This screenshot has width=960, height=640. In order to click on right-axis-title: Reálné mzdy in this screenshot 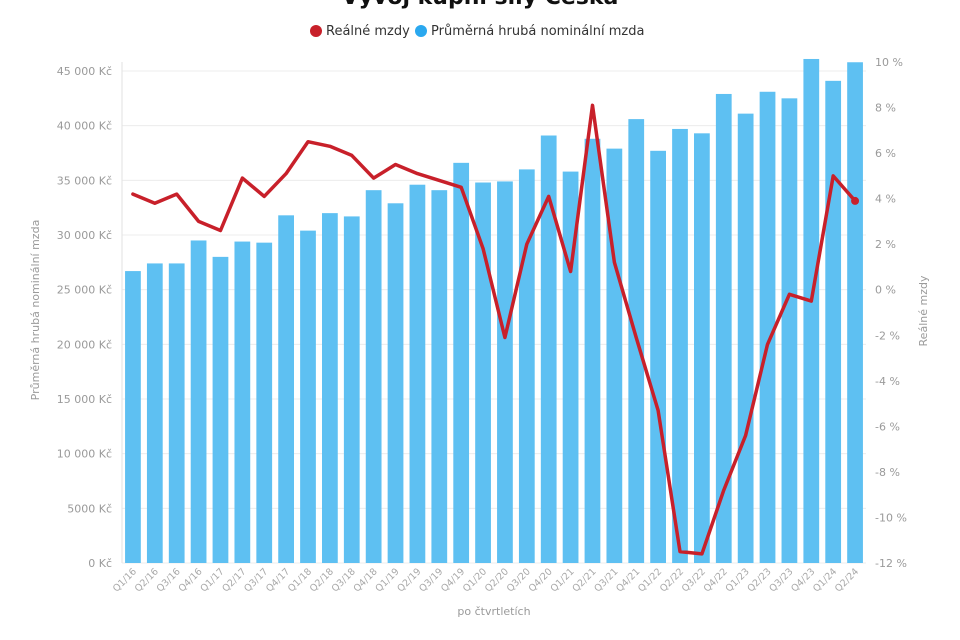, I will do `click(923, 310)`.